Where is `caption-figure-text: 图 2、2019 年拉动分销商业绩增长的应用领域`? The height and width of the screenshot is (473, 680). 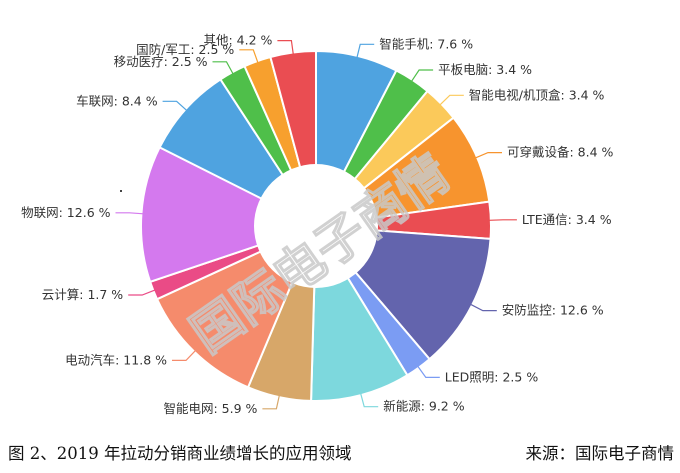 caption-figure-text: 图 2、2019 年拉动分销商业绩增长的应用领域 is located at coordinates (180, 453).